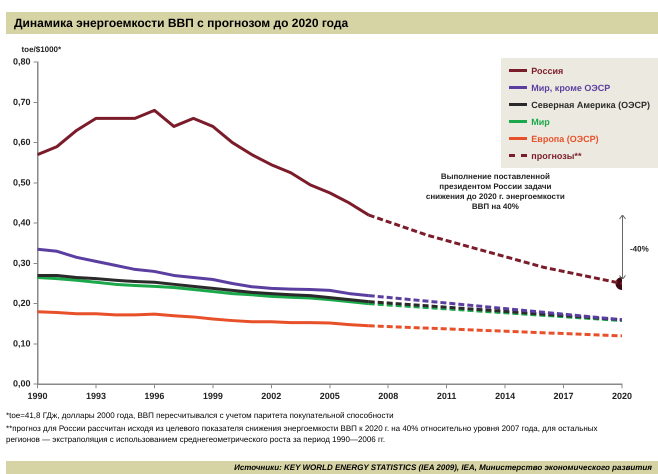 The width and height of the screenshot is (658, 474). Describe the element at coordinates (21, 182) in the screenshot. I see `y-tick-label: 0,50` at that location.